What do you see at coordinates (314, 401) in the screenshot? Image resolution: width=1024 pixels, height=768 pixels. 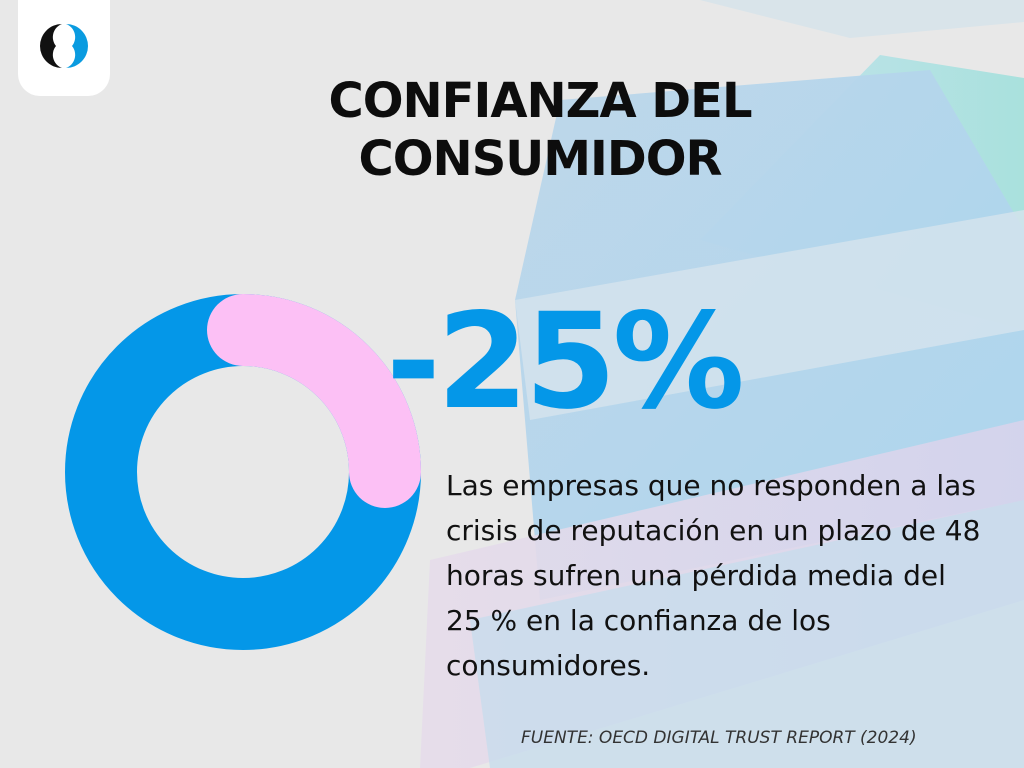 I see `donut-slice-highlight` at bounding box center [314, 401].